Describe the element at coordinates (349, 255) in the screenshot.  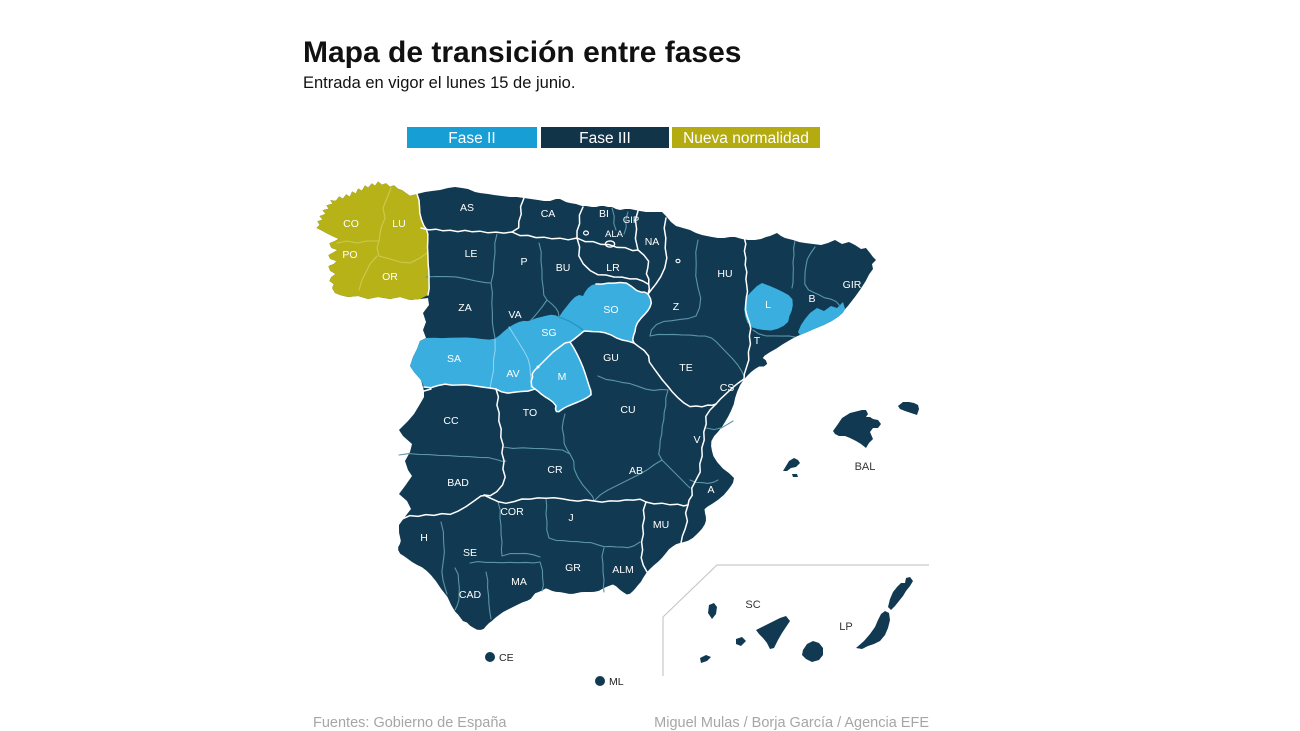
I see `svg-text: PO` at that location.